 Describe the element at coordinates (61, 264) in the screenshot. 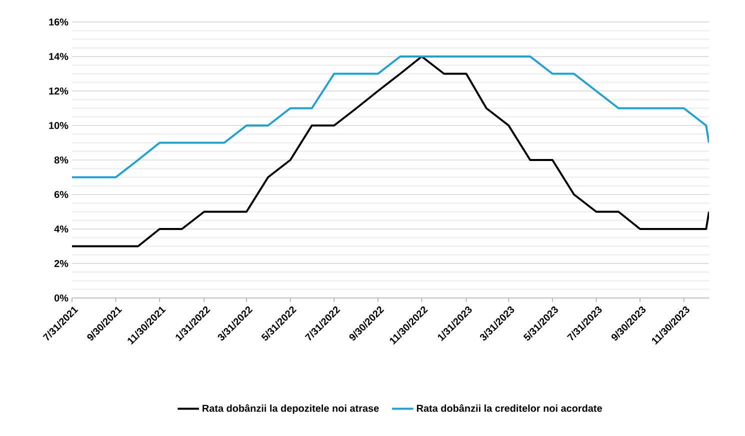

I see `y-tick-label: 2%` at that location.